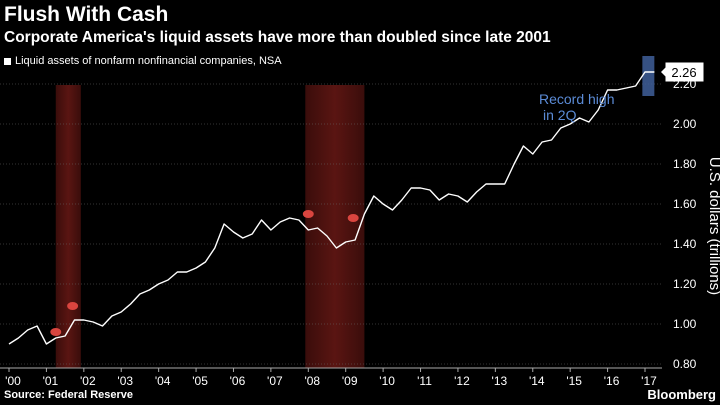  What do you see at coordinates (685, 364) in the screenshot?
I see `y-tick-label: 0.80` at bounding box center [685, 364].